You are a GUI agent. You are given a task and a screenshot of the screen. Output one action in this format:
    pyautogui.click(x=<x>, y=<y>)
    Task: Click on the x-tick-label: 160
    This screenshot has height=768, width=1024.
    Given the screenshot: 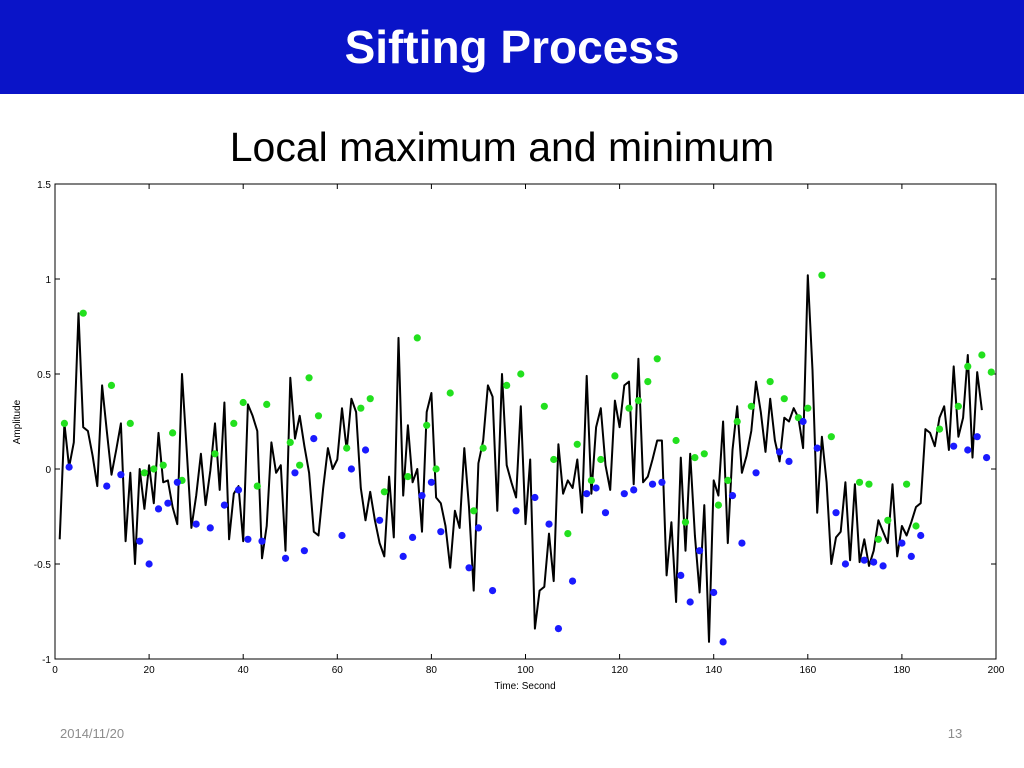 What is the action you would take?
    pyautogui.click(x=807, y=670)
    